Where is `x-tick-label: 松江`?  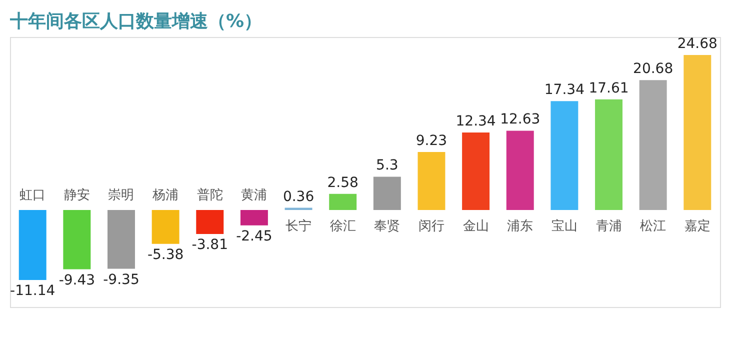 x-tick-label: 松江 is located at coordinates (653, 226).